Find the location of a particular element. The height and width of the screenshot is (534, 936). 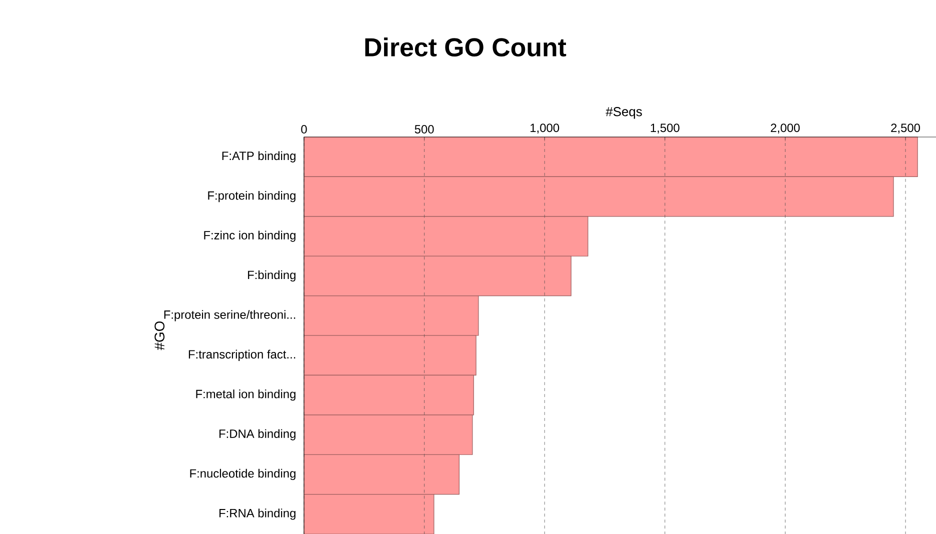

y-tick-label: F:zinc ion binding is located at coordinates (250, 236).